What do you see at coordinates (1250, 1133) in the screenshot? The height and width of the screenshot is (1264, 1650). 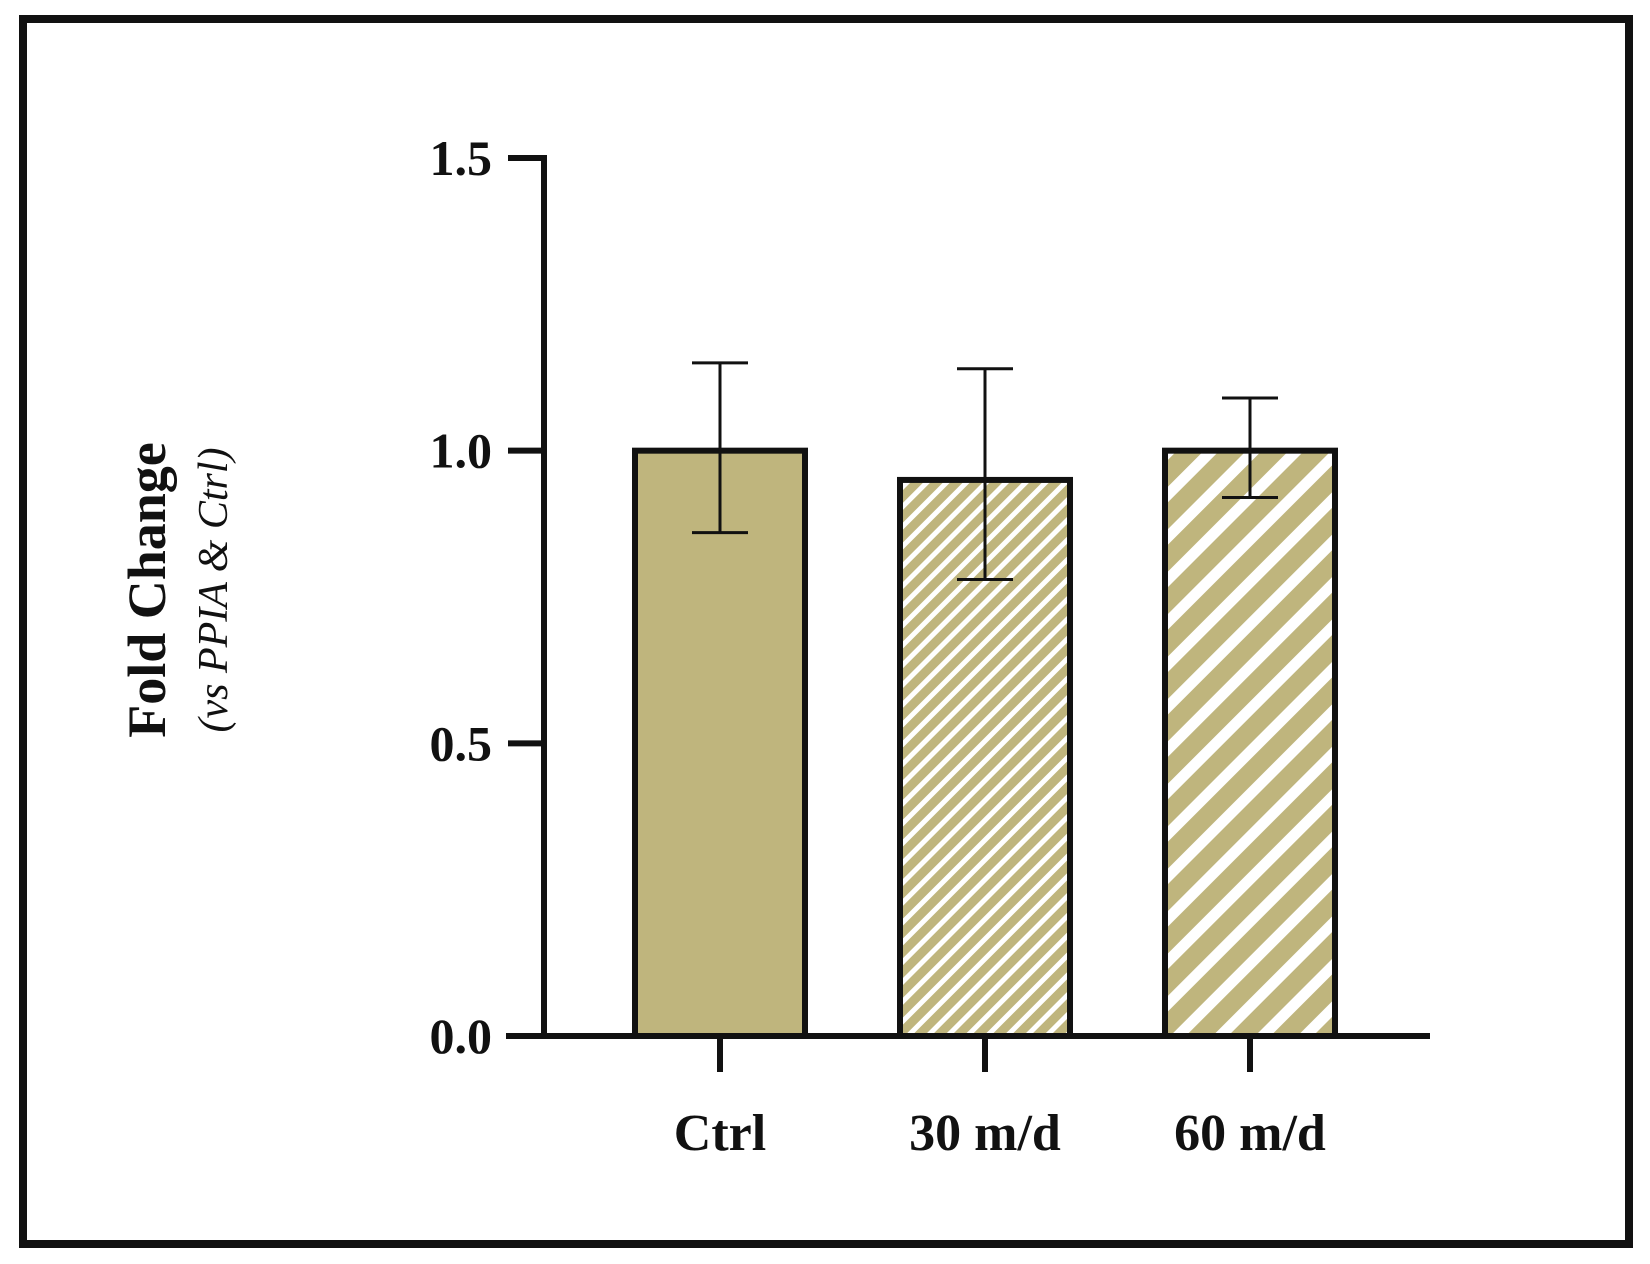 I see `x-tick-label-3: 60 m/d` at bounding box center [1250, 1133].